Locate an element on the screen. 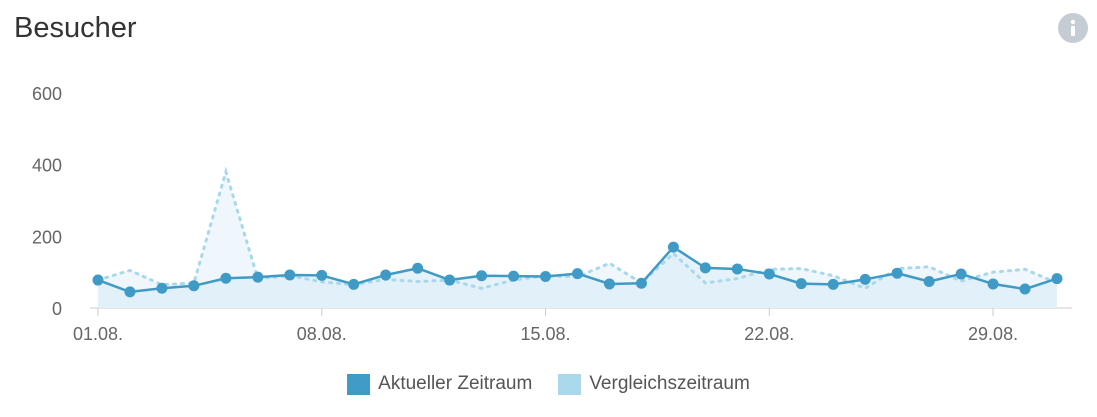 This screenshot has width=1097, height=417. y-tick-label: 600 is located at coordinates (47, 94).